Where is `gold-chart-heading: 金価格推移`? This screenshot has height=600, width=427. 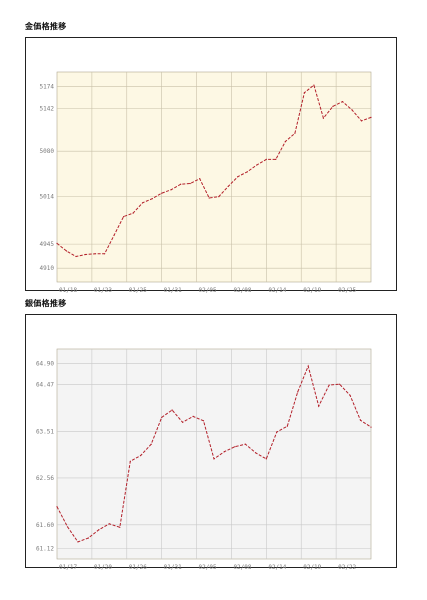 gold-chart-heading: 金価格推移 is located at coordinates (46, 26).